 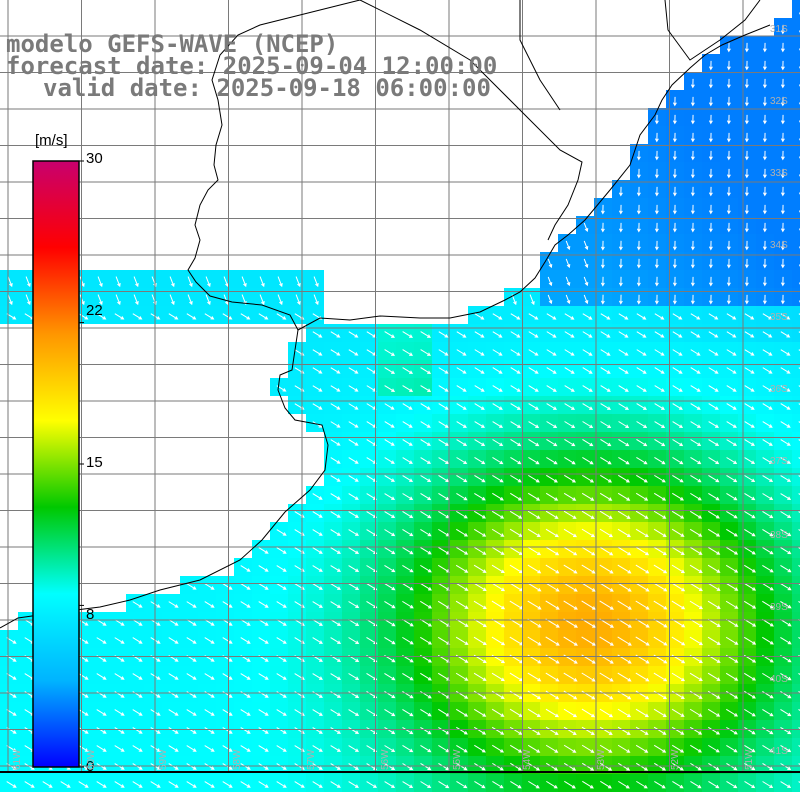 I want to click on colorbar-unit: [m/s], so click(x=51, y=140).